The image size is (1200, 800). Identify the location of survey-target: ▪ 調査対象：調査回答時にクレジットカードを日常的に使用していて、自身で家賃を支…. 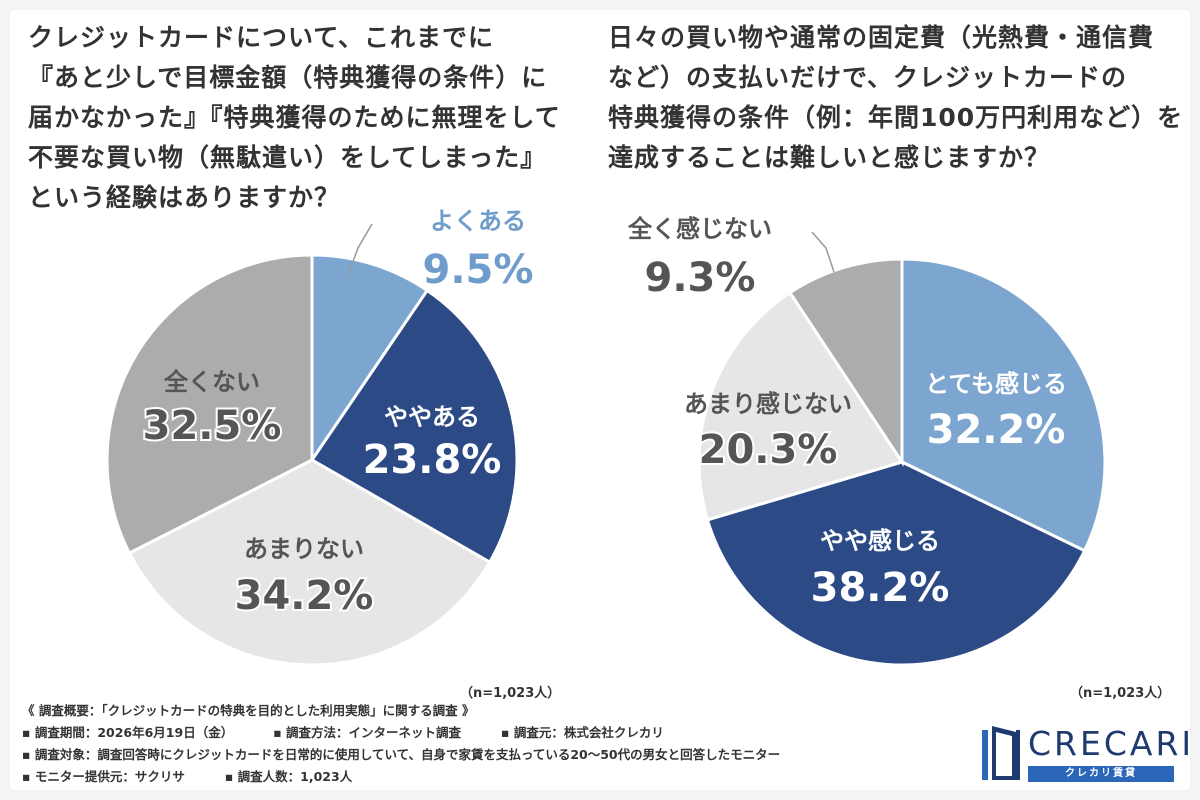
(401, 754).